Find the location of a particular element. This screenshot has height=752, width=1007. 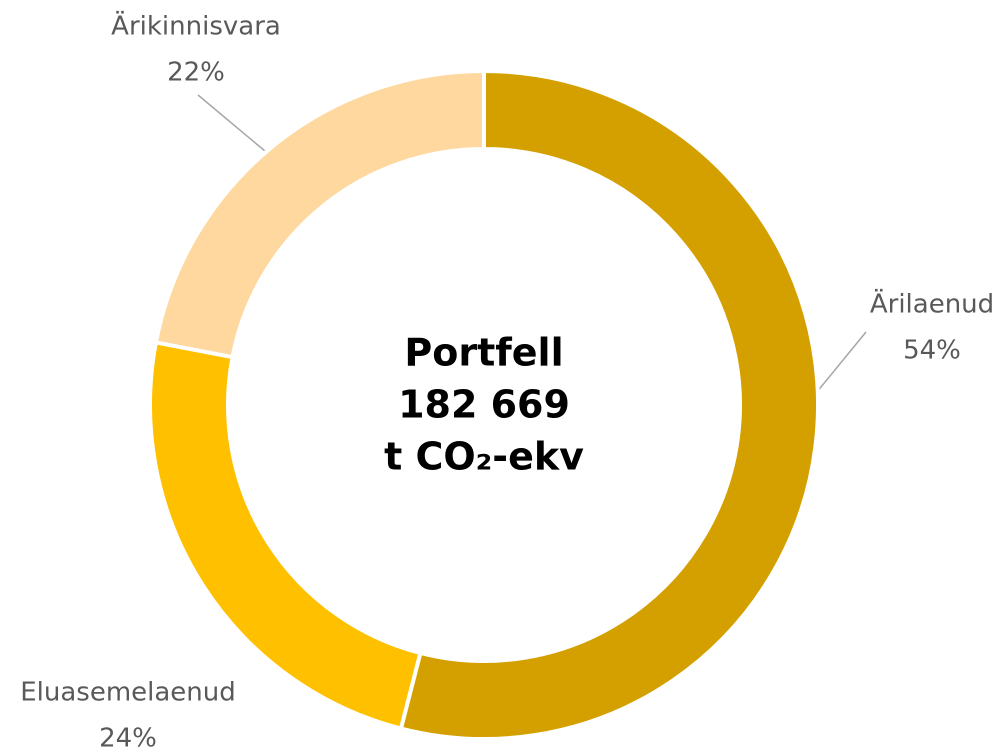

segment-label: Ärilaenud is located at coordinates (932, 304).